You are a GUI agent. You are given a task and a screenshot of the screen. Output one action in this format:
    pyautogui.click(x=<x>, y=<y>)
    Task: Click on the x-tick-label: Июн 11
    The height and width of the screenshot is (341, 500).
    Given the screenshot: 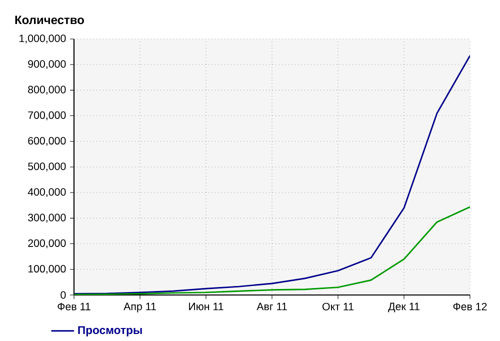 What is the action you would take?
    pyautogui.click(x=206, y=306)
    